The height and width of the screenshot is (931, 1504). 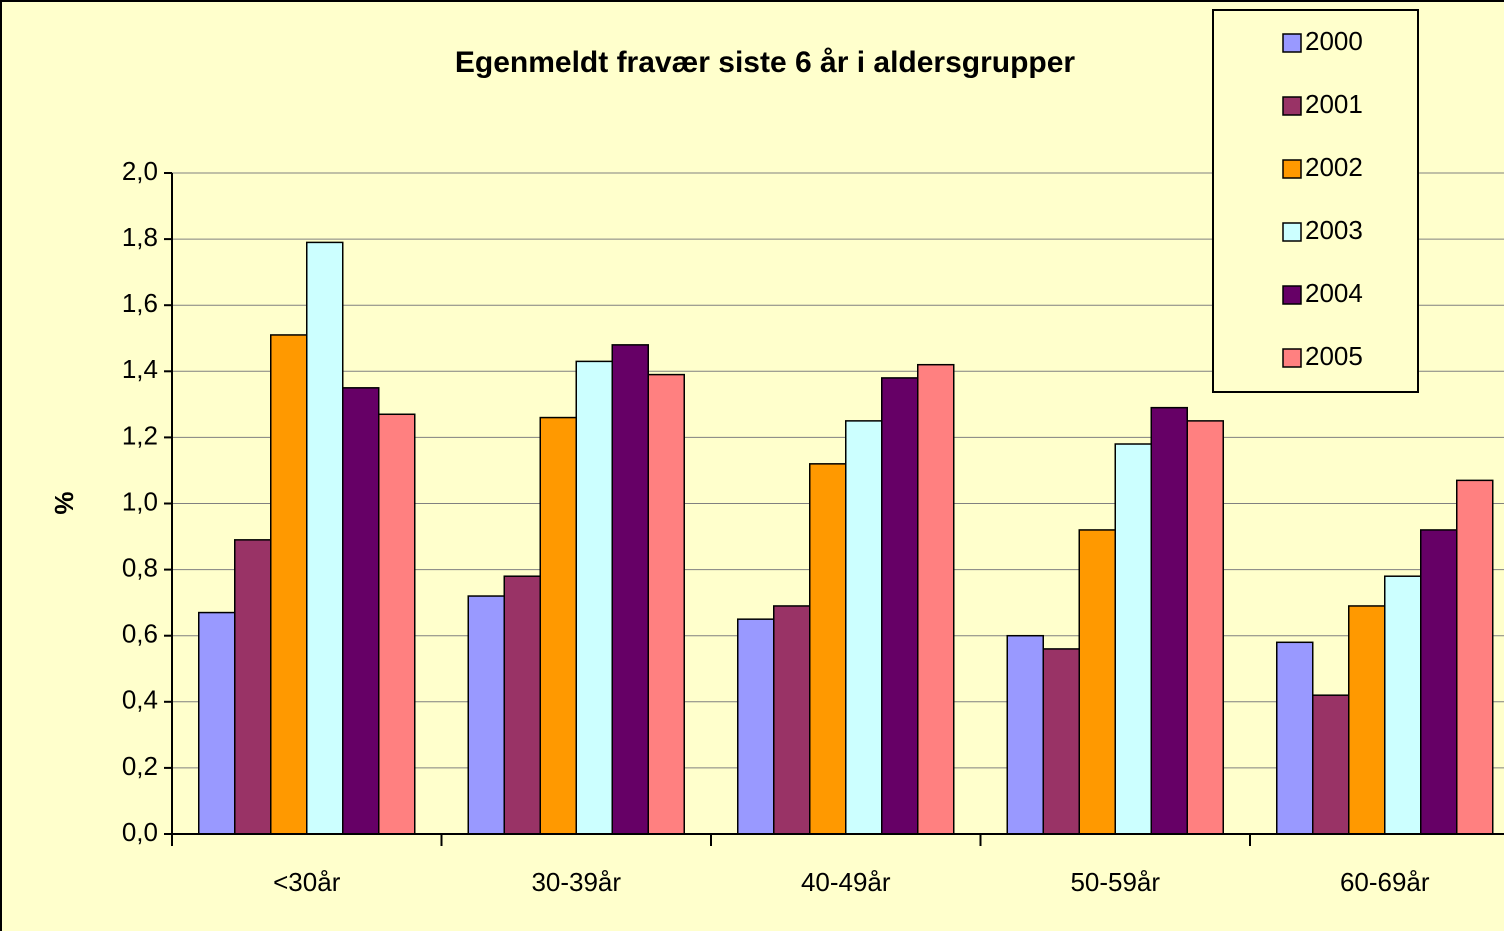 What do you see at coordinates (1334, 104) in the screenshot?
I see `legend-label: 2001` at bounding box center [1334, 104].